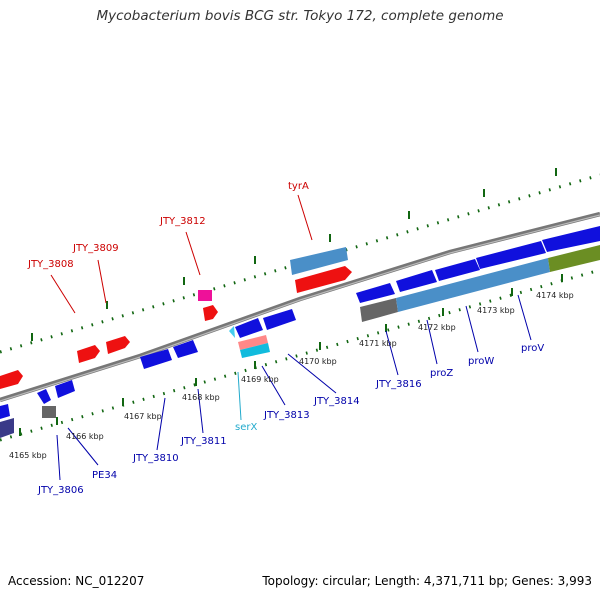 The width and height of the screenshot is (600, 600). I want to click on gene-label-jty3810: JTY_3810, so click(155, 458).